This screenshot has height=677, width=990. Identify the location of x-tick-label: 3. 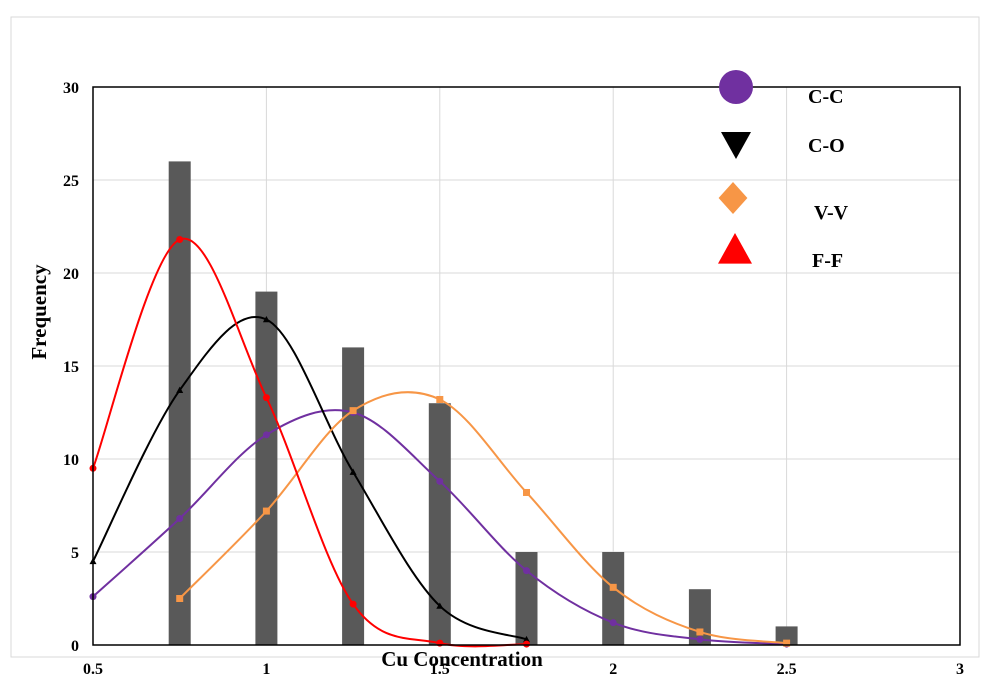
(960, 669).